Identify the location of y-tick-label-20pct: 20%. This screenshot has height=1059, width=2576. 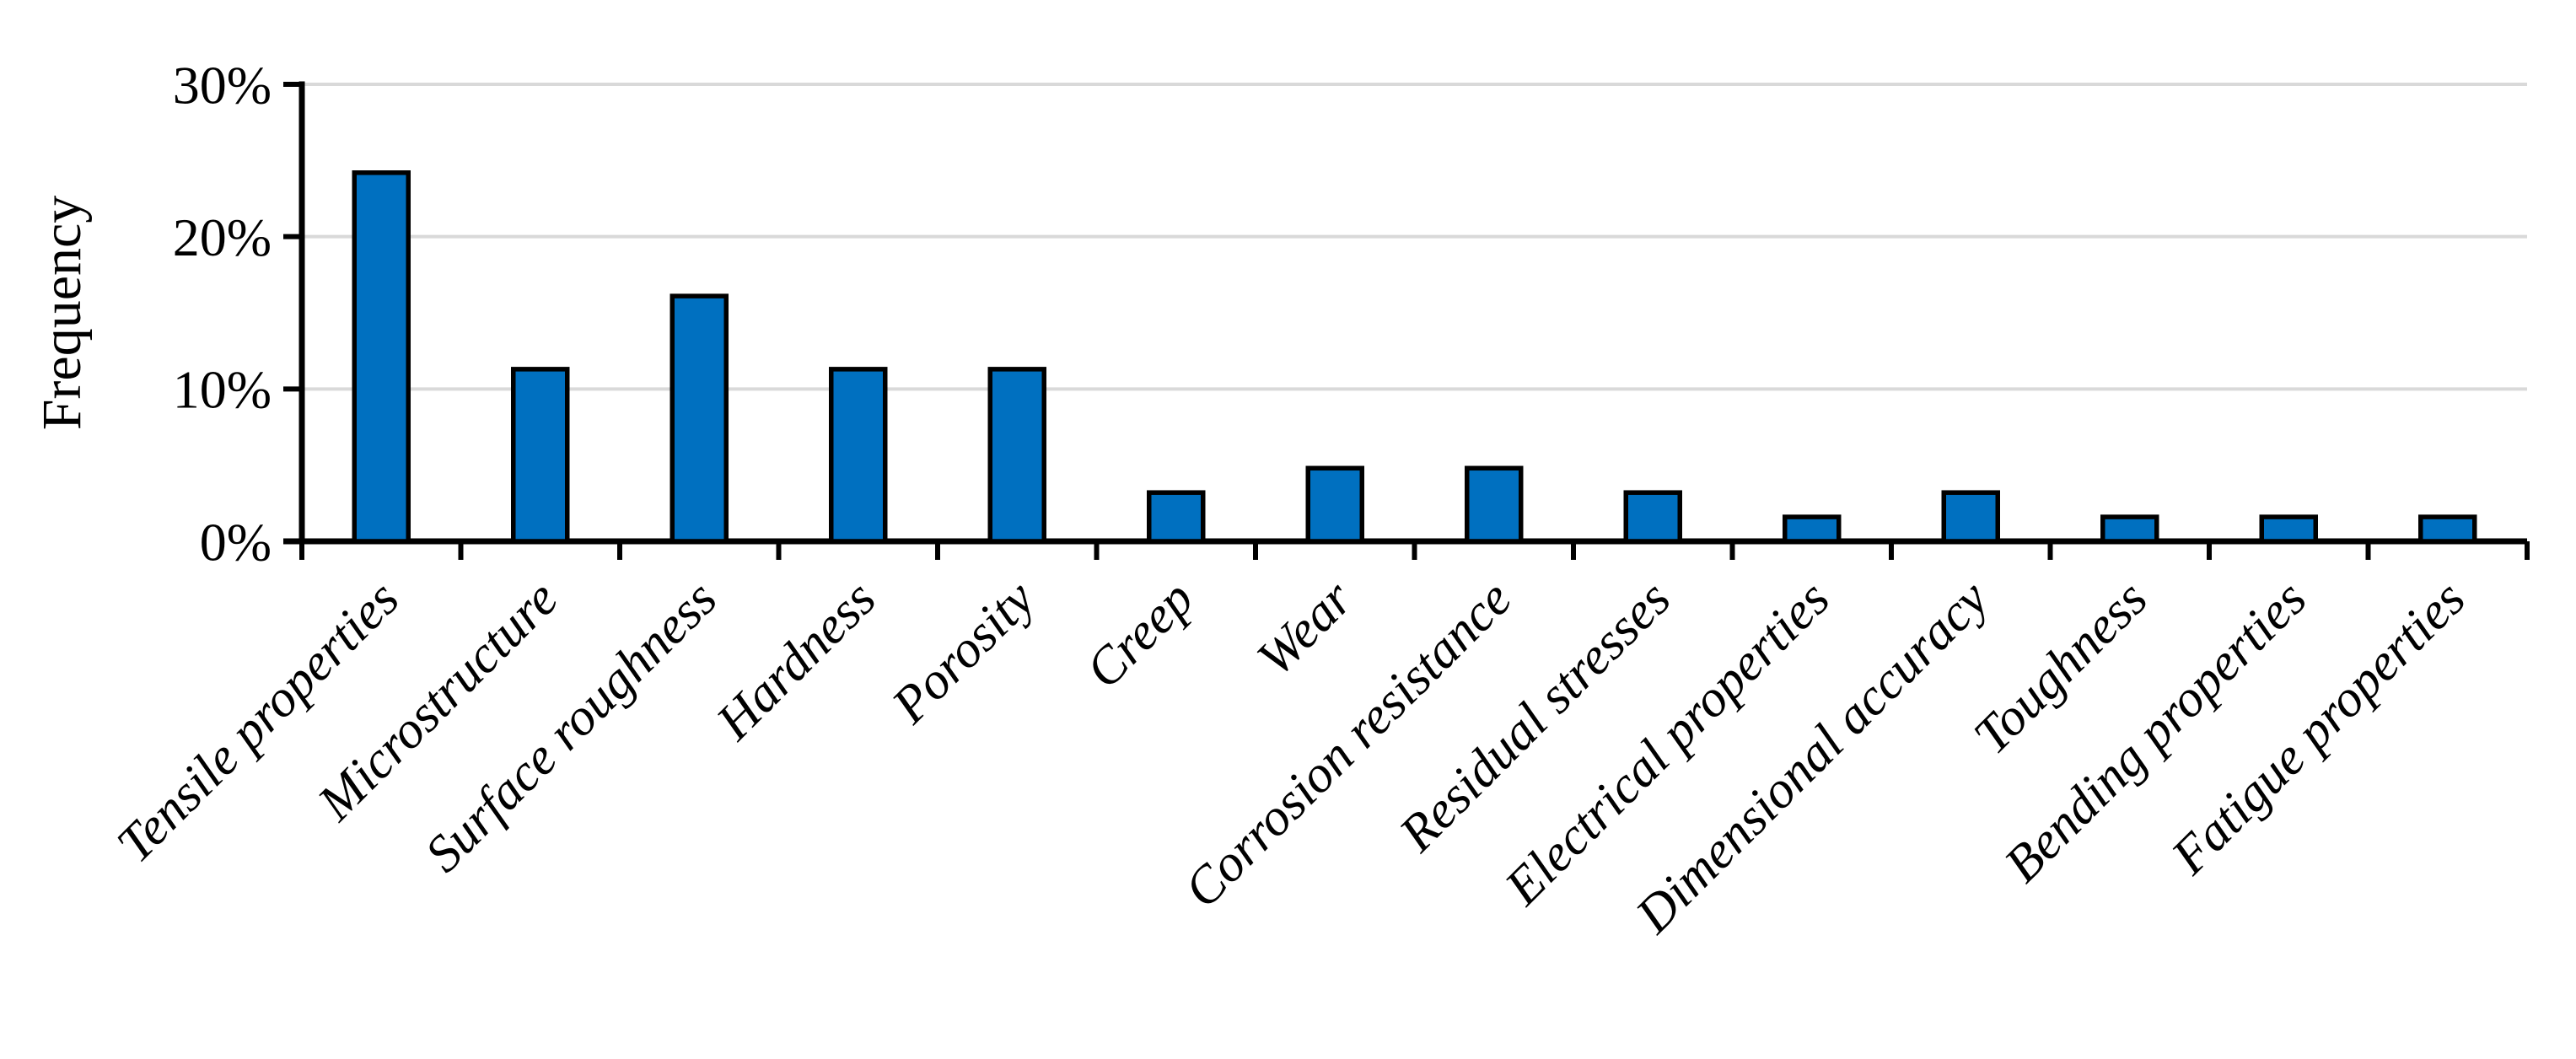
(223, 237).